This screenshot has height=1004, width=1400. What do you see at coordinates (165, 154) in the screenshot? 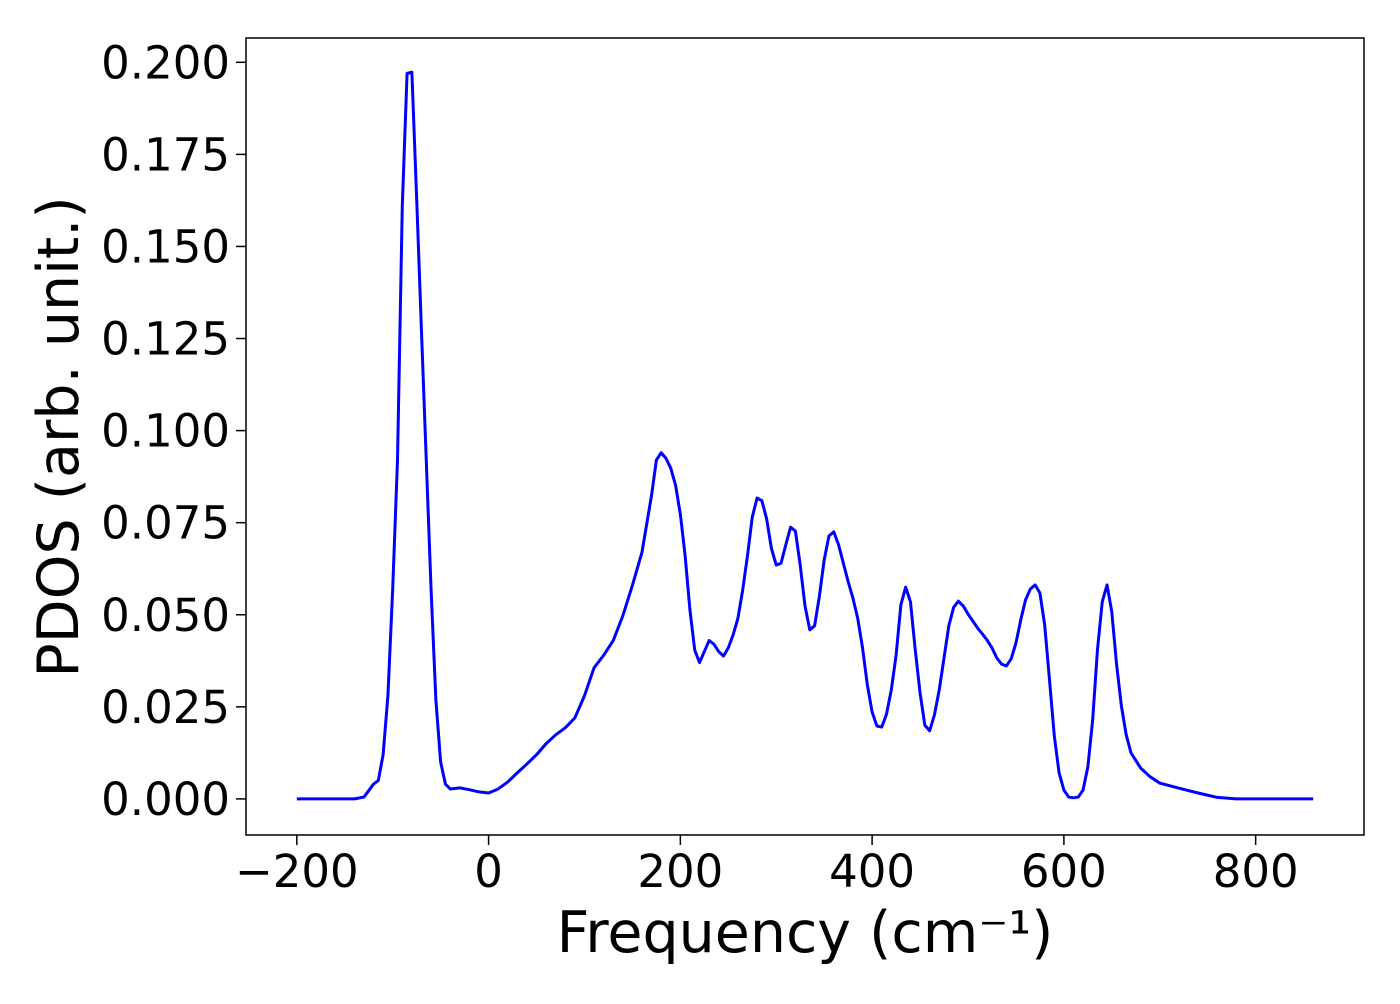
I see `y-tick-label: 0.175` at bounding box center [165, 154].